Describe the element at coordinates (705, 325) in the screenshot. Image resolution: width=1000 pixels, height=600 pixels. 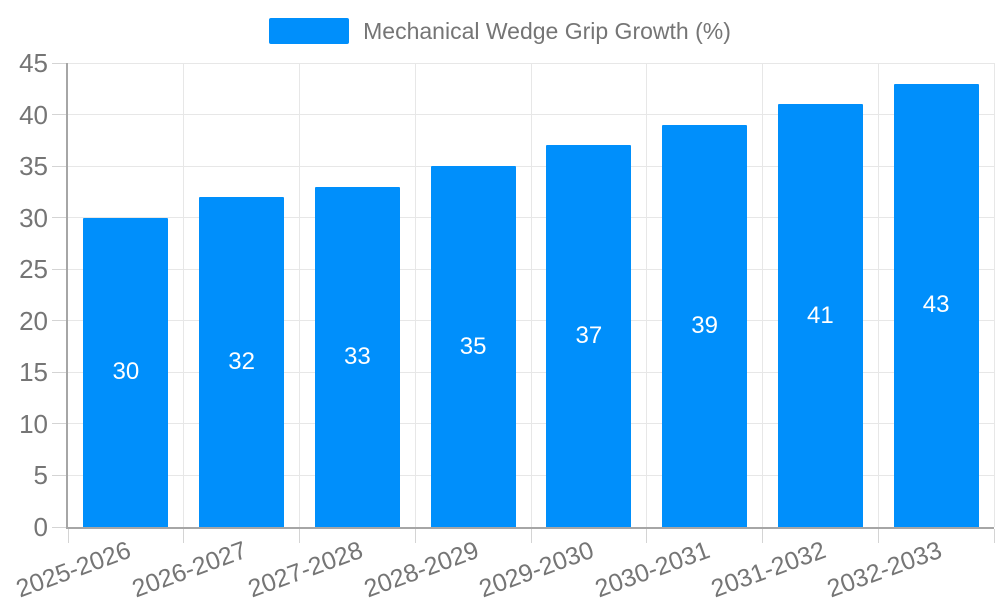
I see `bar-2030-2031` at that location.